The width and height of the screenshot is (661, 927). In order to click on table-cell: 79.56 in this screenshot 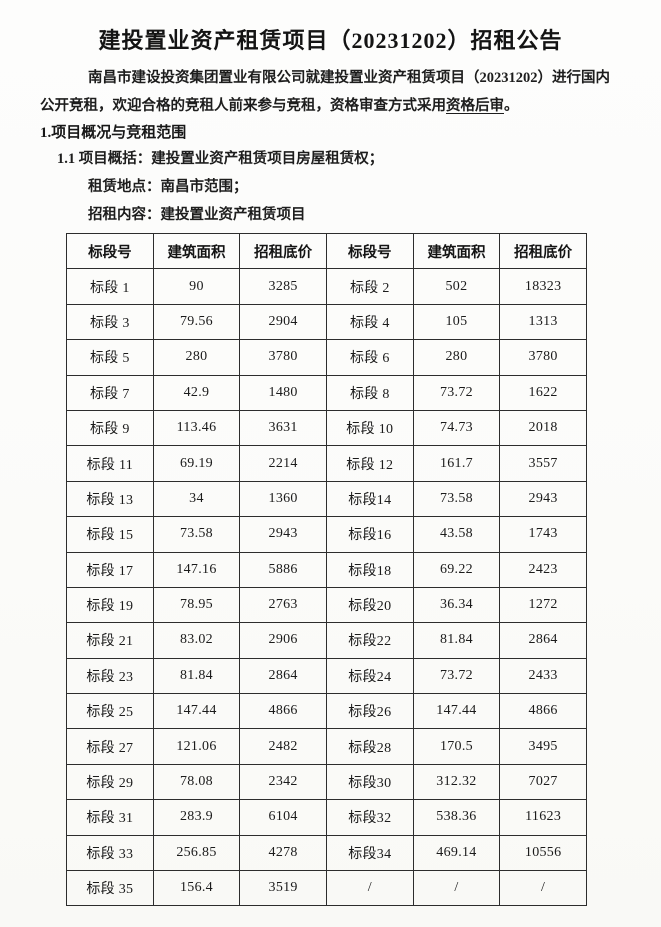, I will do `click(196, 322)`.